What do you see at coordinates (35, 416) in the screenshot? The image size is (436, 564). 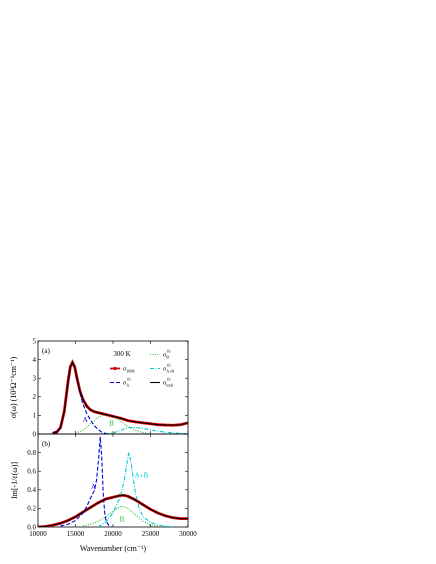 I see `y-tick-label: 1` at bounding box center [35, 416].